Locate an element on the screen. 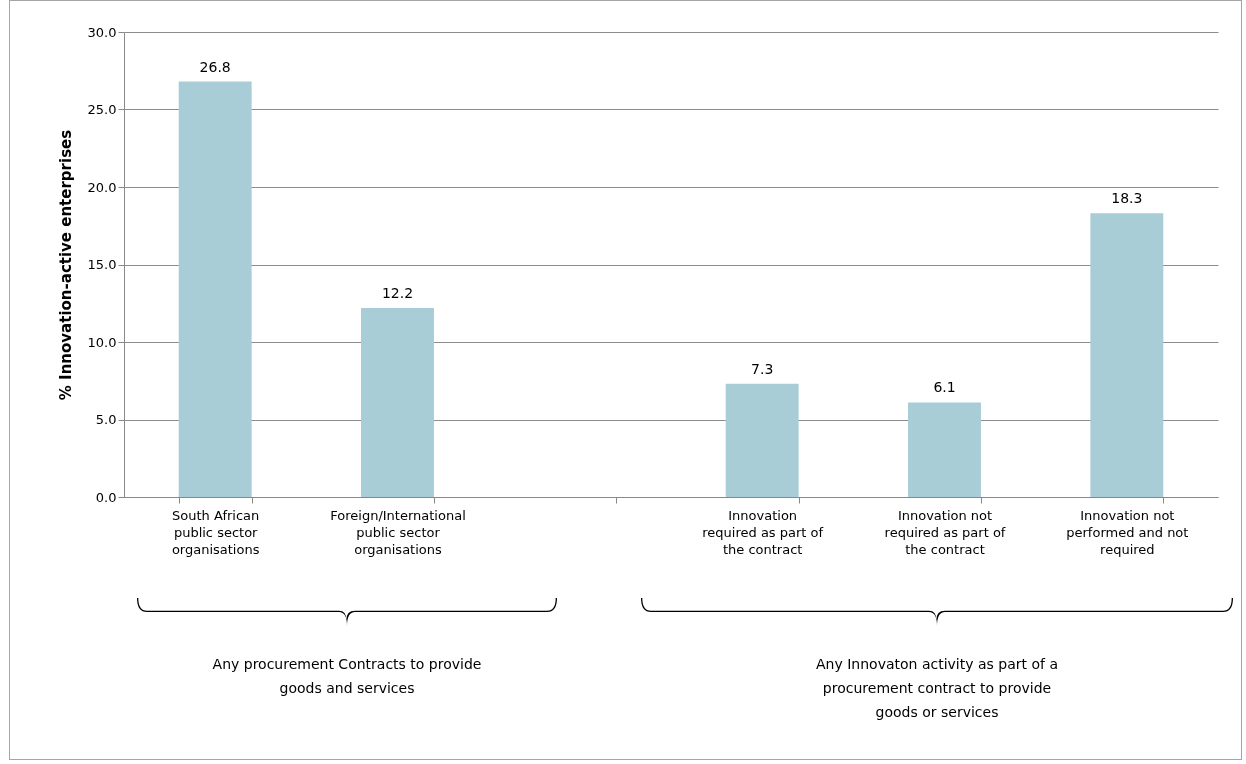 The width and height of the screenshot is (1246, 764). data-label: 26.8 is located at coordinates (215, 66).